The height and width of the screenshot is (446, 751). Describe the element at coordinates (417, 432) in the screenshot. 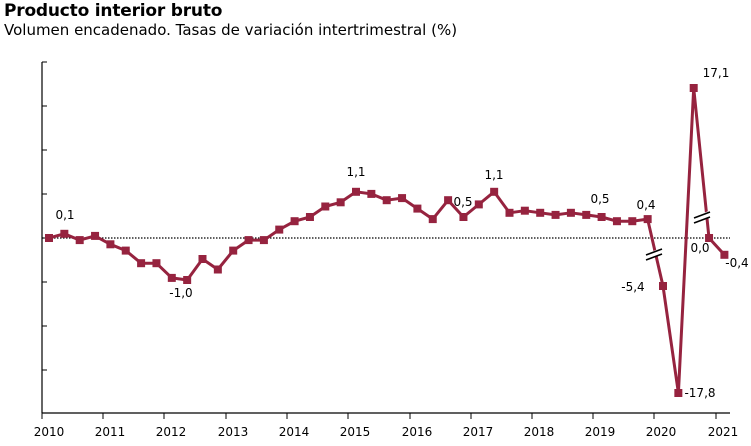

I see `x-tick-label-2016: 2016` at that location.